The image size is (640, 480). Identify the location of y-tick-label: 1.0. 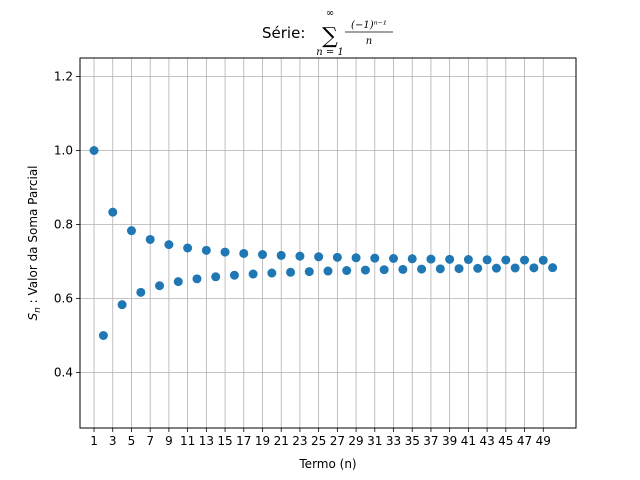
(63, 151).